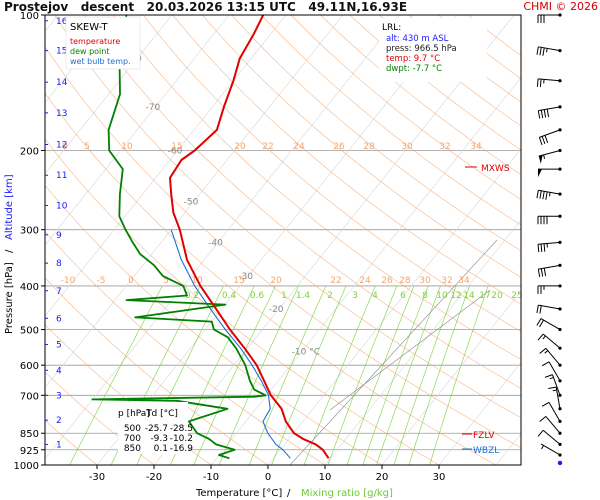  Describe the element at coordinates (29, 287) in the screenshot. I see `pressure-tick-label: 400` at that location.